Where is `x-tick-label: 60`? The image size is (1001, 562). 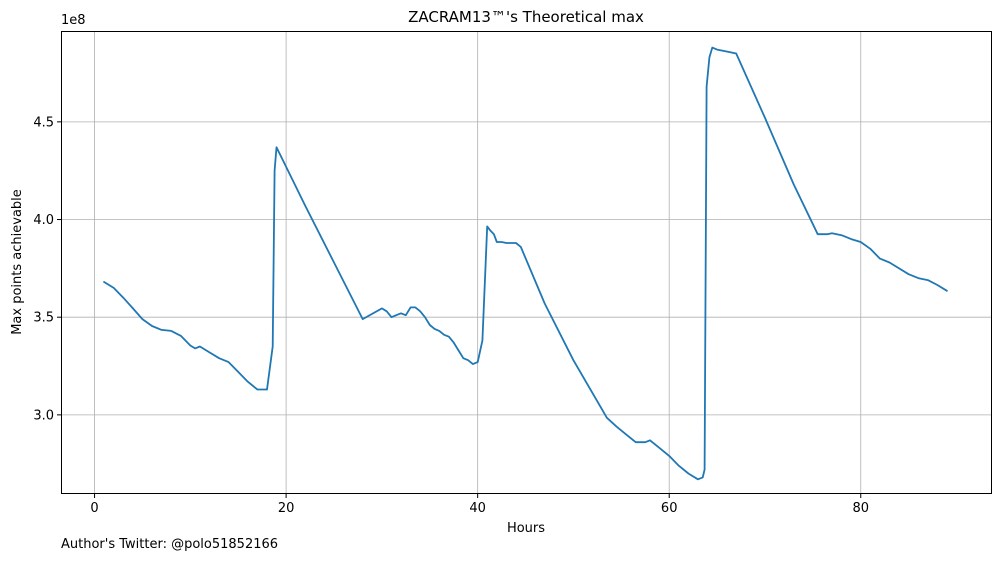
x-tick-label: 60 is located at coordinates (669, 508).